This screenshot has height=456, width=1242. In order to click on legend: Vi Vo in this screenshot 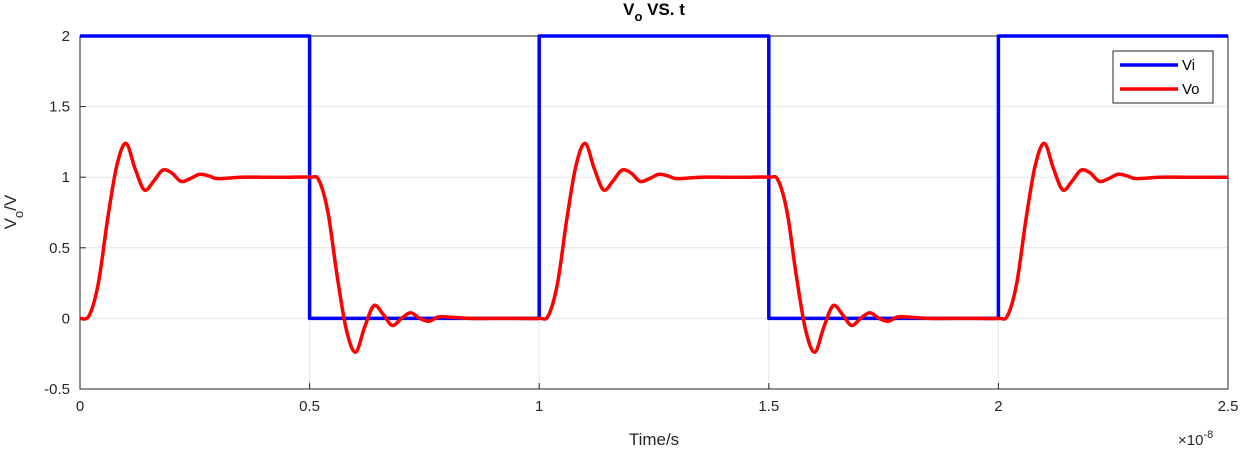, I will do `click(1163, 77)`.